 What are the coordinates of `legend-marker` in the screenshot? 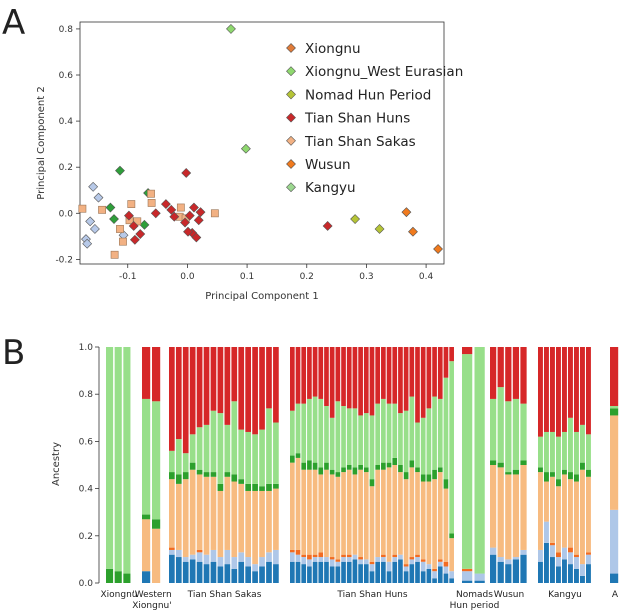 It's located at (291, 164).